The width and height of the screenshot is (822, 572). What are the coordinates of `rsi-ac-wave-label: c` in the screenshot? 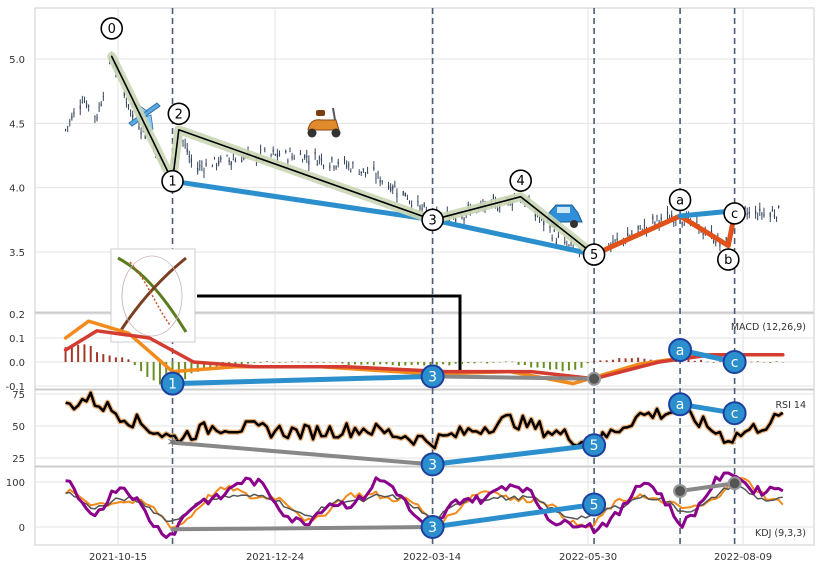 It's located at (735, 414).